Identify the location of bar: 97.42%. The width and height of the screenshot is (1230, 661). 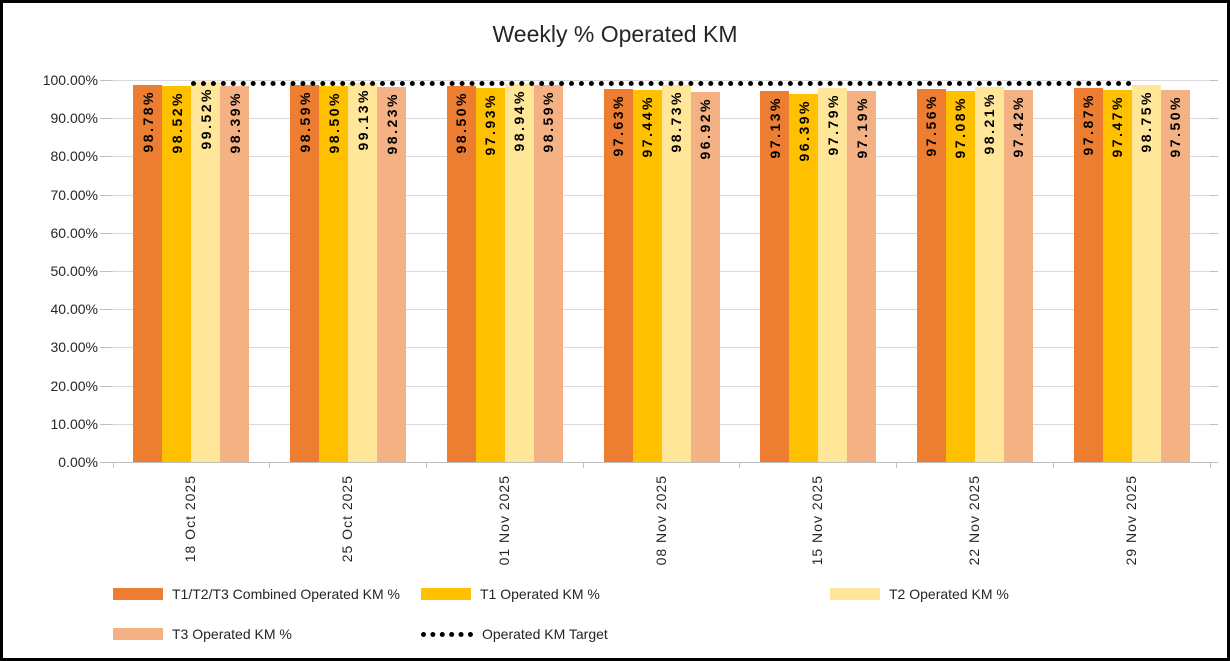
(1018, 275).